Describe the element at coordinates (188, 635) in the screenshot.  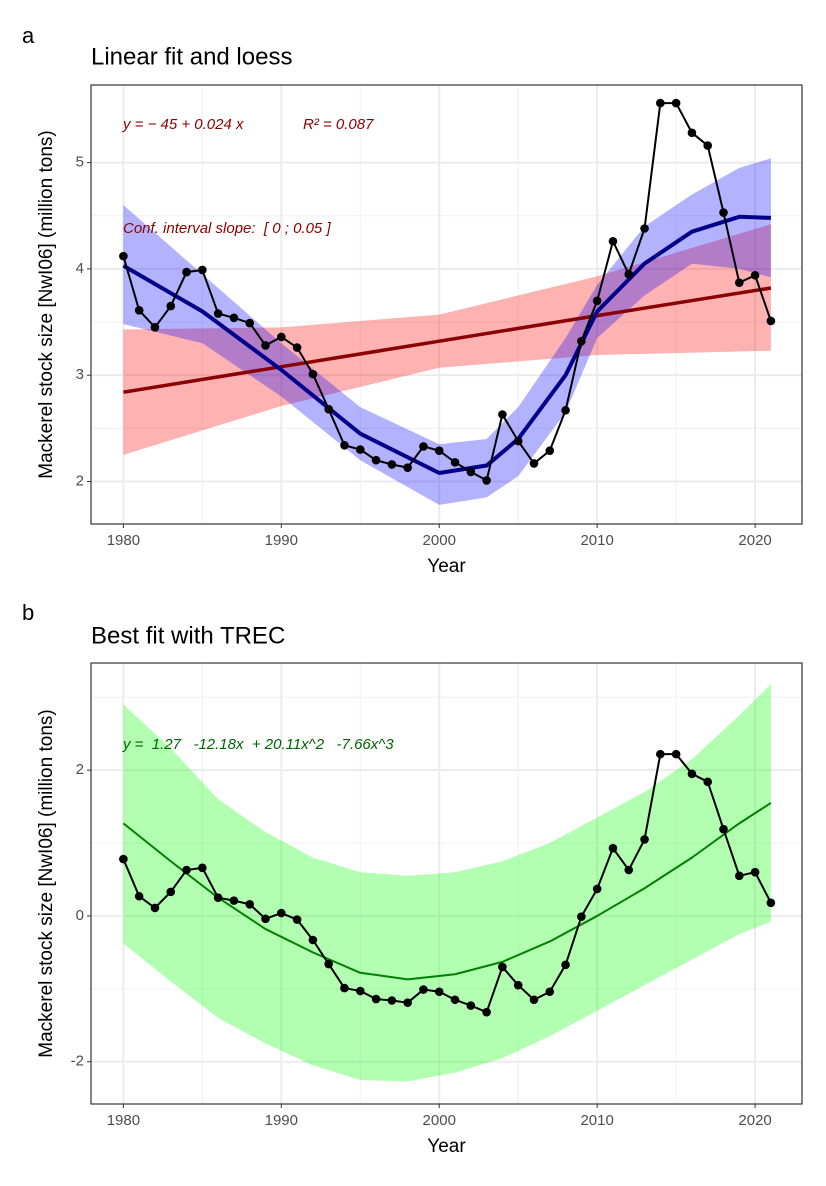
I see `chart-title: Best fit with TREC` at that location.